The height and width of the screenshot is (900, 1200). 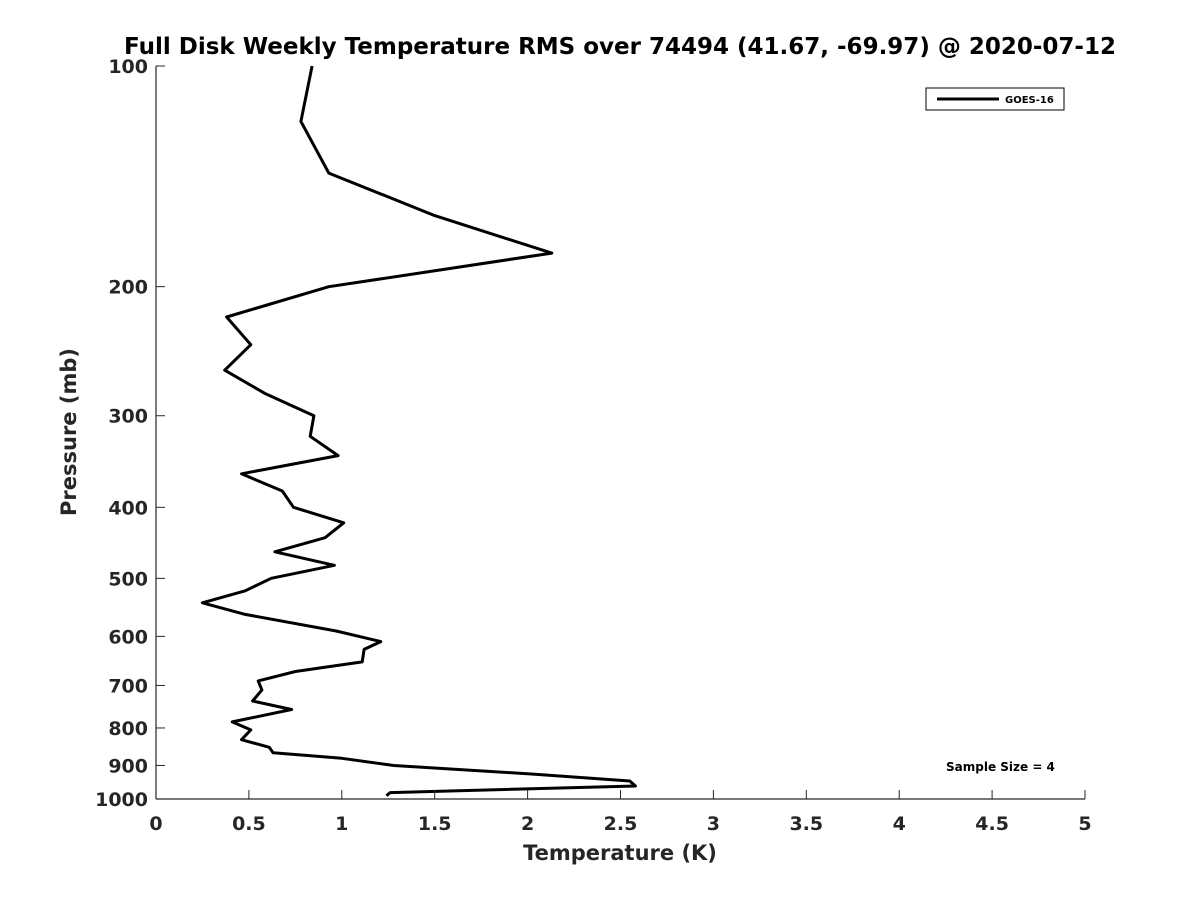 I want to click on x-tick-label: 0.5, so click(x=249, y=824).